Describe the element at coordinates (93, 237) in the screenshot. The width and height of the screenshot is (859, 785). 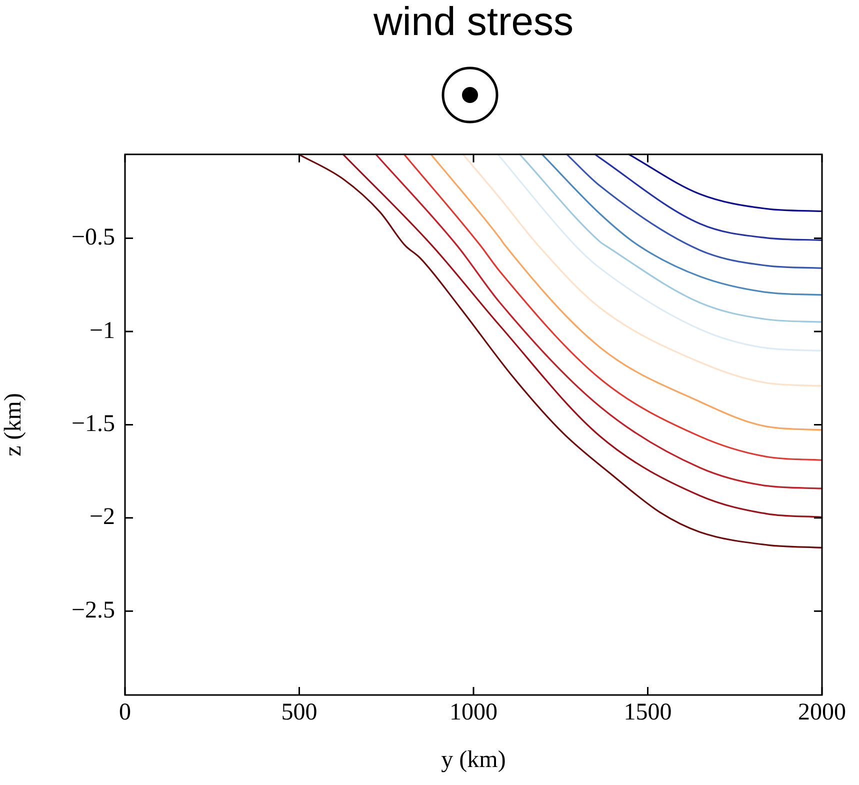
I see `y-tick-label: −0.5` at that location.